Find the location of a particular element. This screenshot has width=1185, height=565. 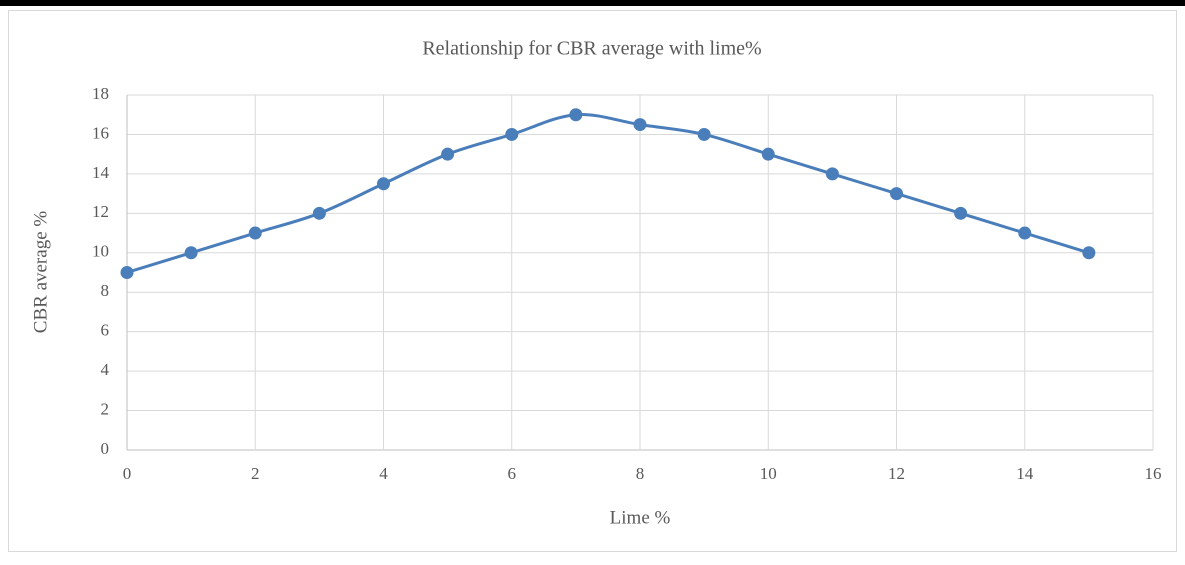

y-tick-label: 4 is located at coordinates (105, 369).